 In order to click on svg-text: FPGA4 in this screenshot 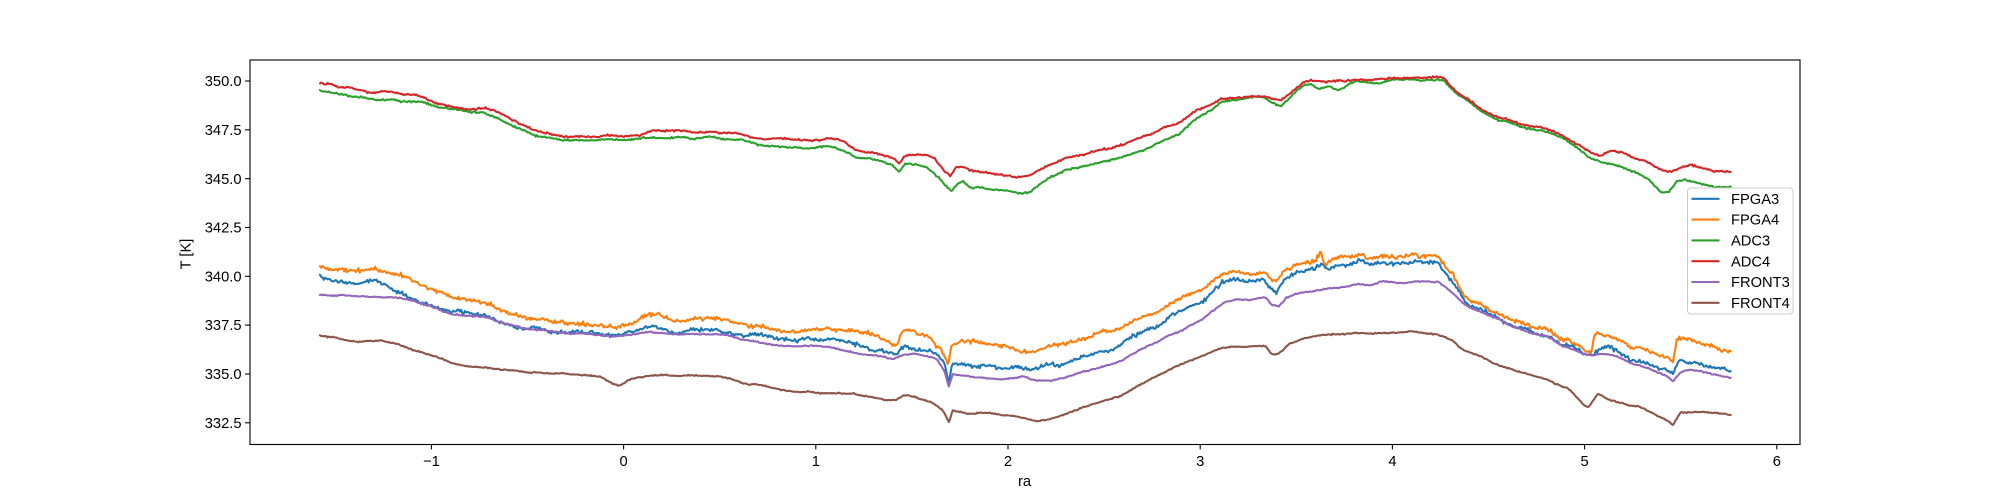, I will do `click(1755, 221)`.